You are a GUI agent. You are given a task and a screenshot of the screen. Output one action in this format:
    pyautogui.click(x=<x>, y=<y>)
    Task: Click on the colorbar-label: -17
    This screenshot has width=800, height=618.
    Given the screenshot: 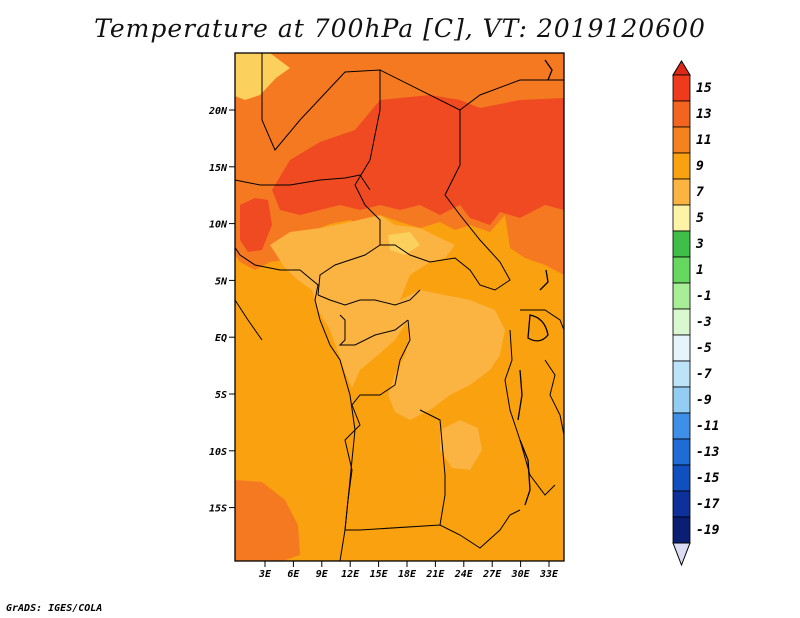 What is the action you would take?
    pyautogui.click(x=708, y=504)
    